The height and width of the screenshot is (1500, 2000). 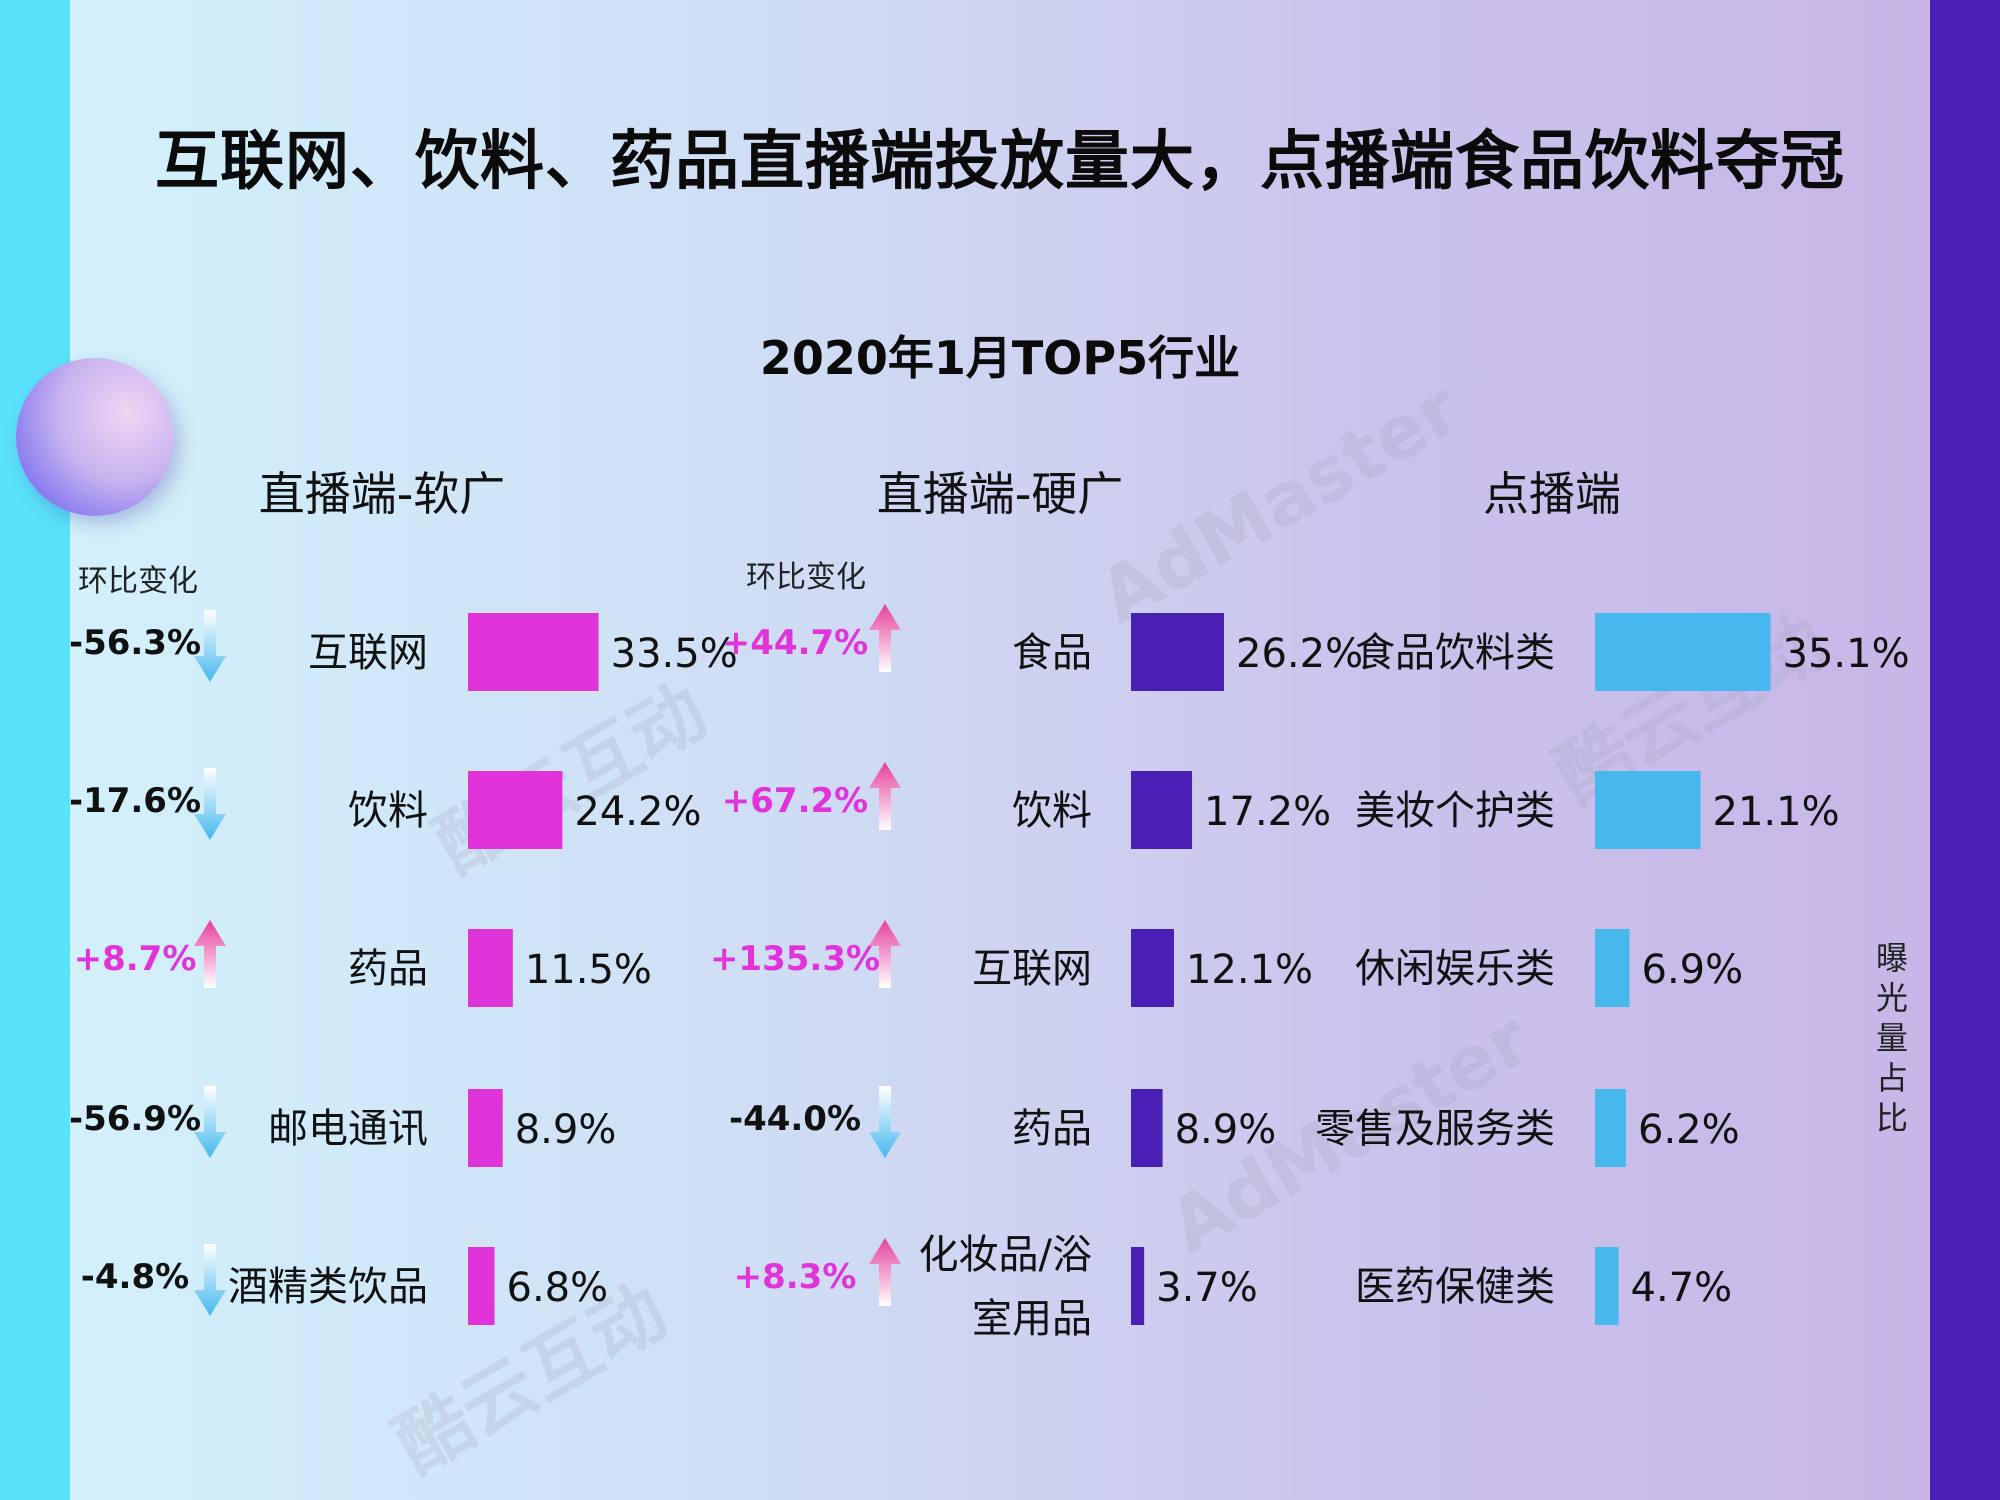 I want to click on change-value: +8.3%, so click(x=795, y=1277).